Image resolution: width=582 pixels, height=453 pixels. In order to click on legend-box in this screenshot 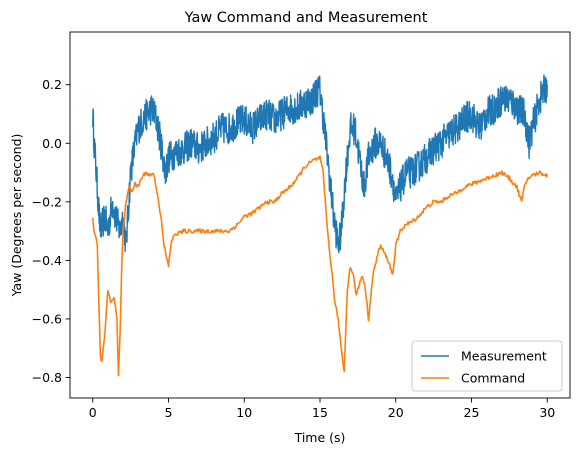, I will do `click(487, 366)`.